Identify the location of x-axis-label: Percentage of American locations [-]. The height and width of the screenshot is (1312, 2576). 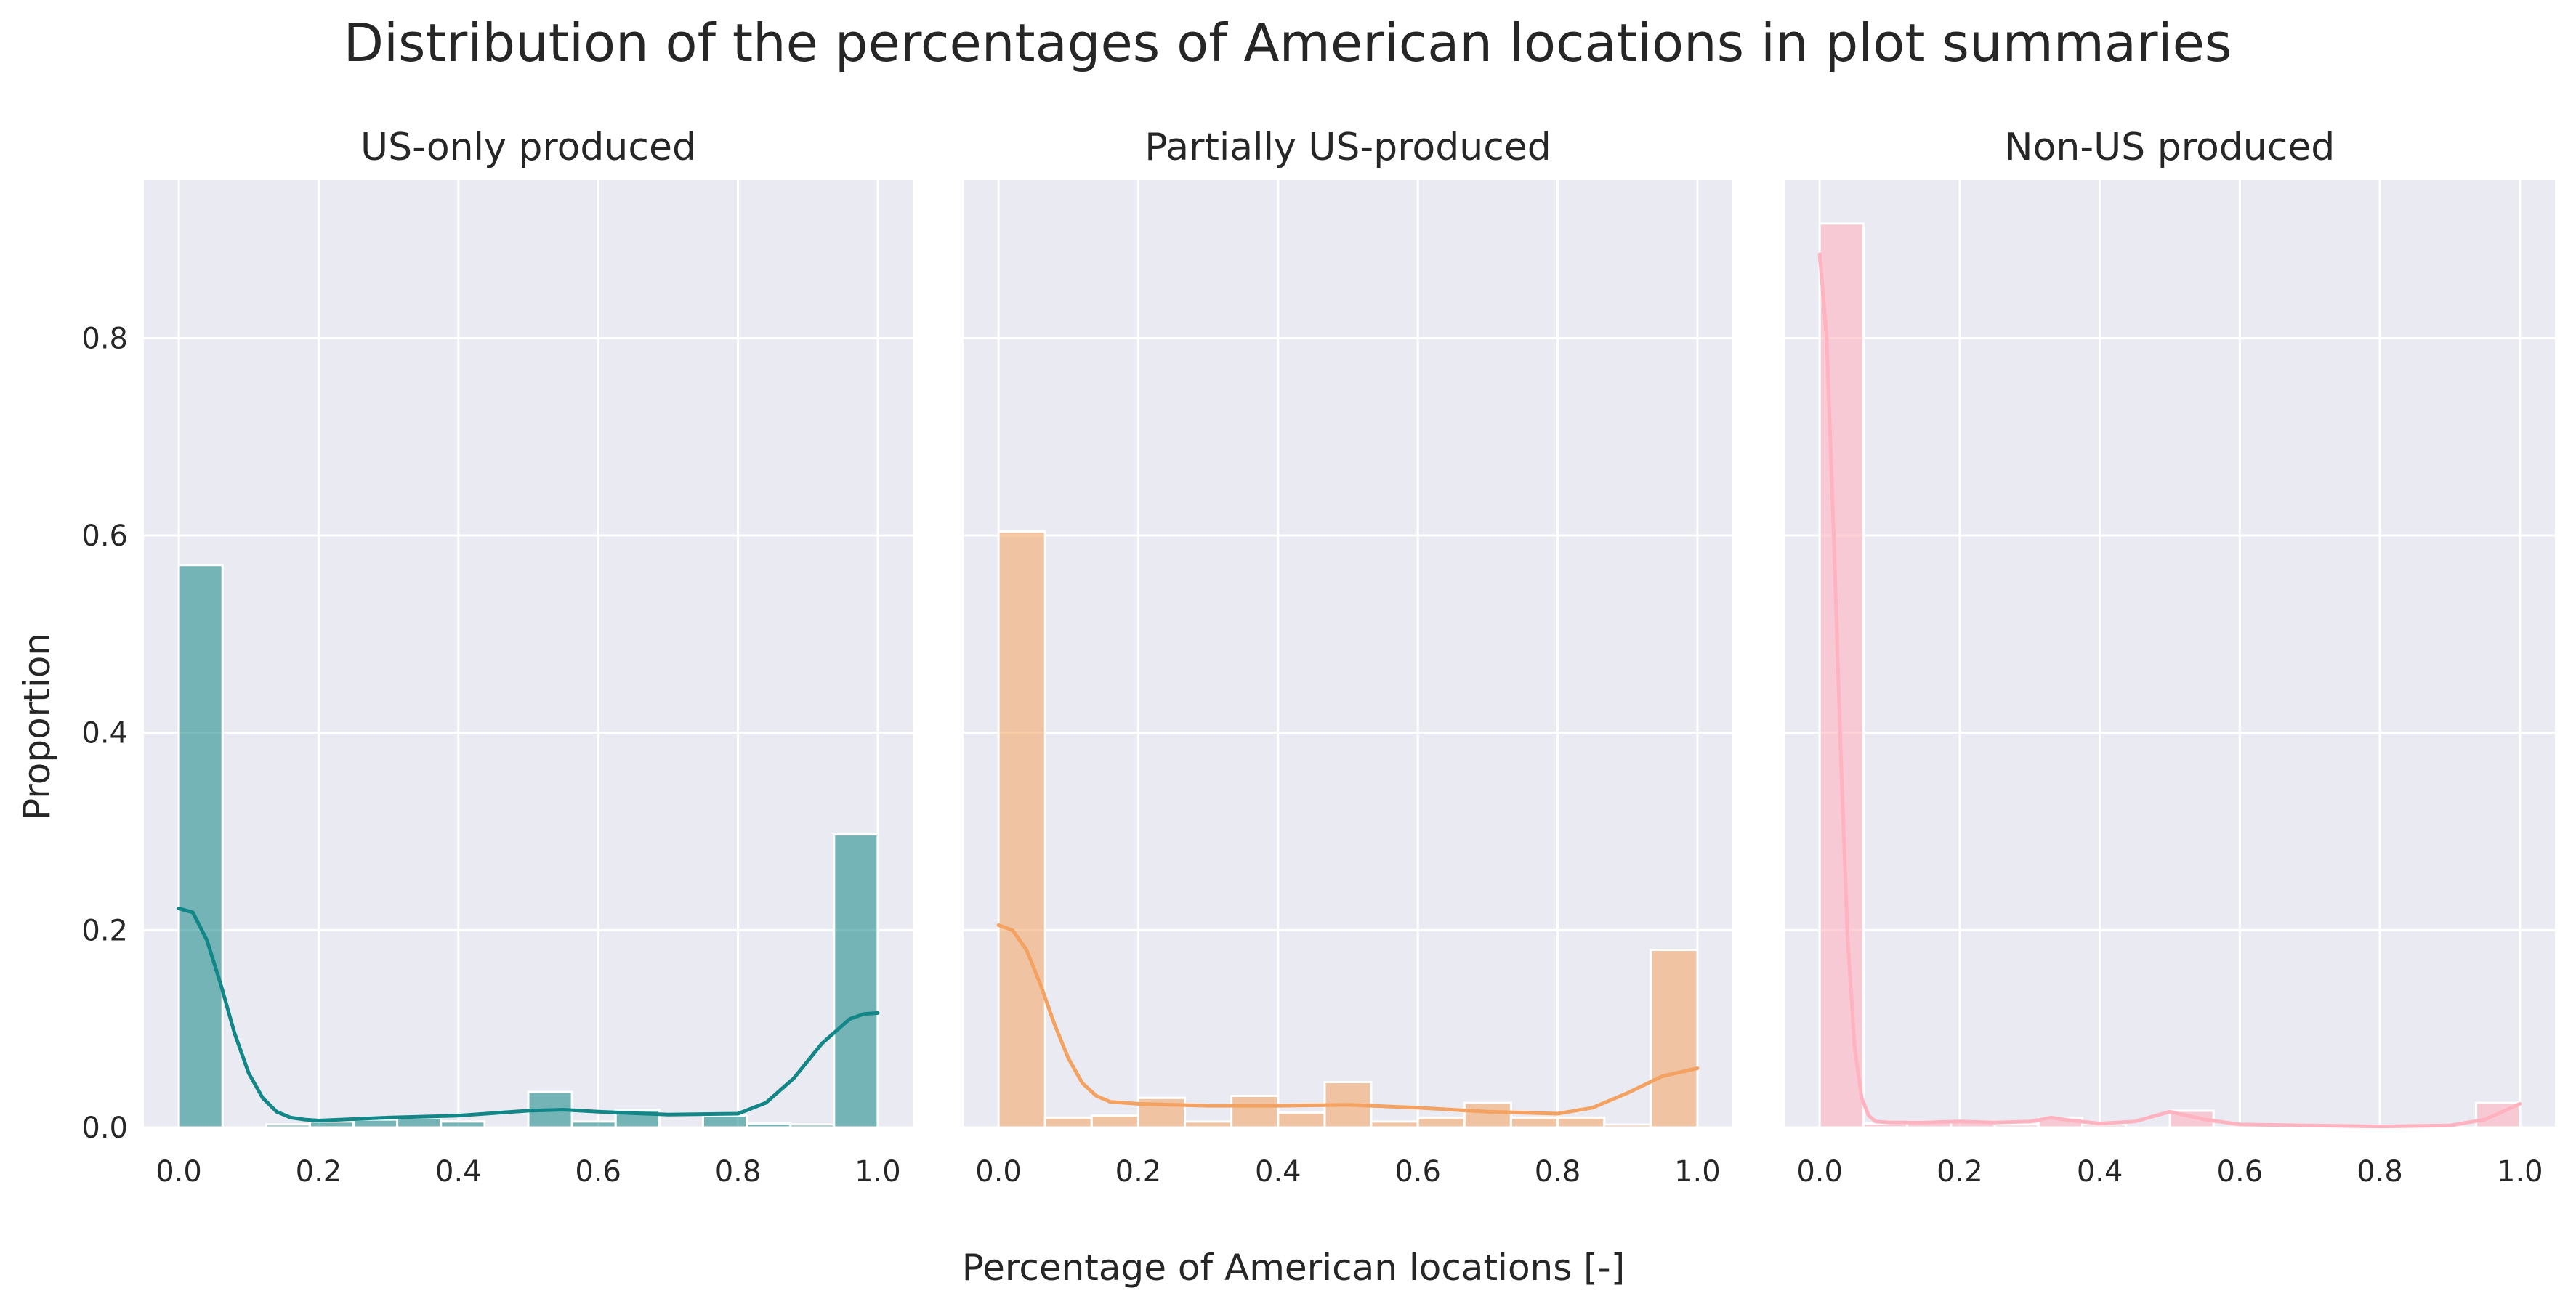
(1294, 1268).